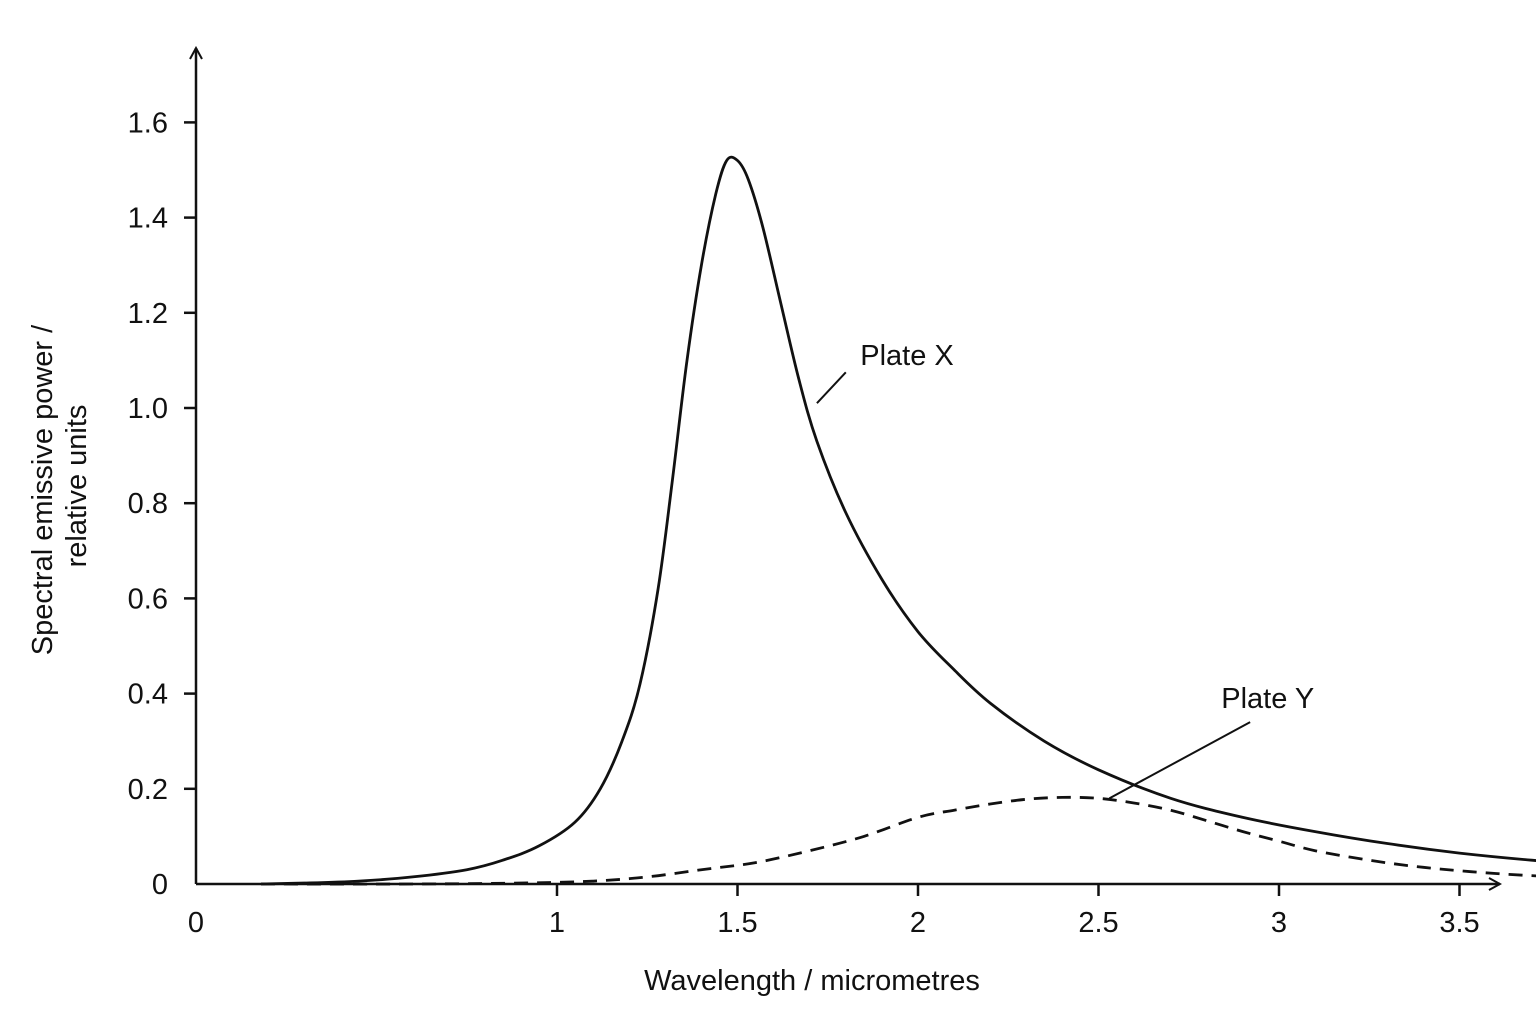 The width and height of the screenshot is (1536, 1024). Describe the element at coordinates (1098, 923) in the screenshot. I see `x-tick-label: 2.5` at that location.